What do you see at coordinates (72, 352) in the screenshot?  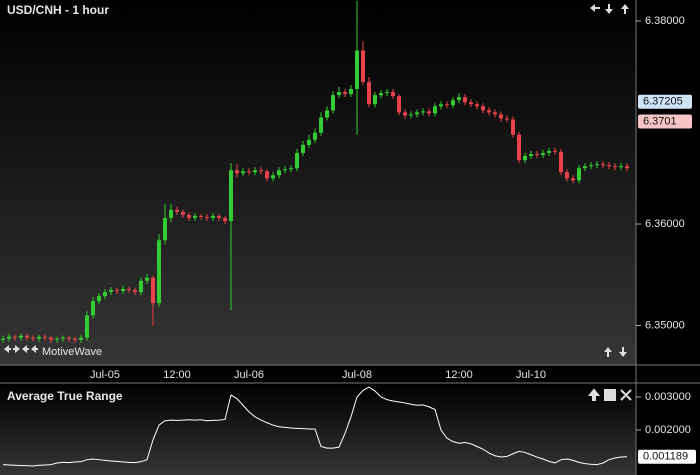 I see `brand: MotiveWave` at bounding box center [72, 352].